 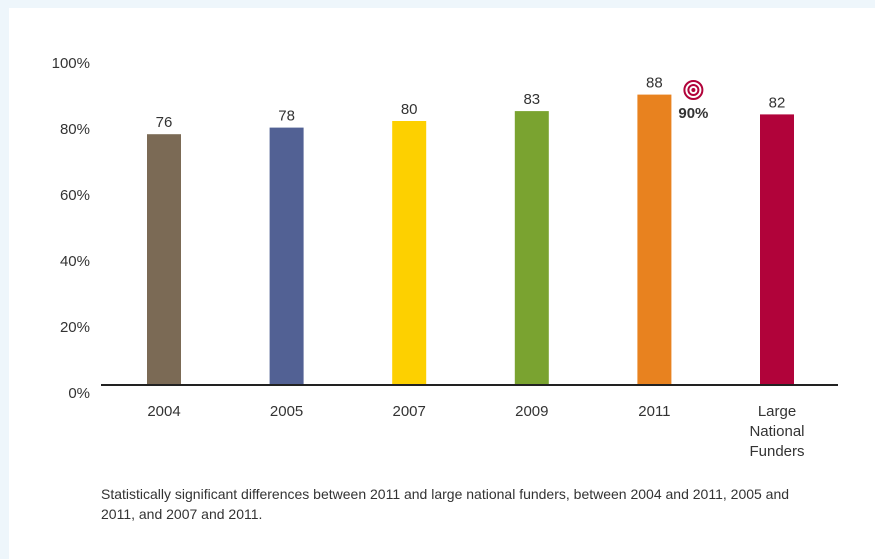 I want to click on data-label: 76, so click(x=164, y=122).